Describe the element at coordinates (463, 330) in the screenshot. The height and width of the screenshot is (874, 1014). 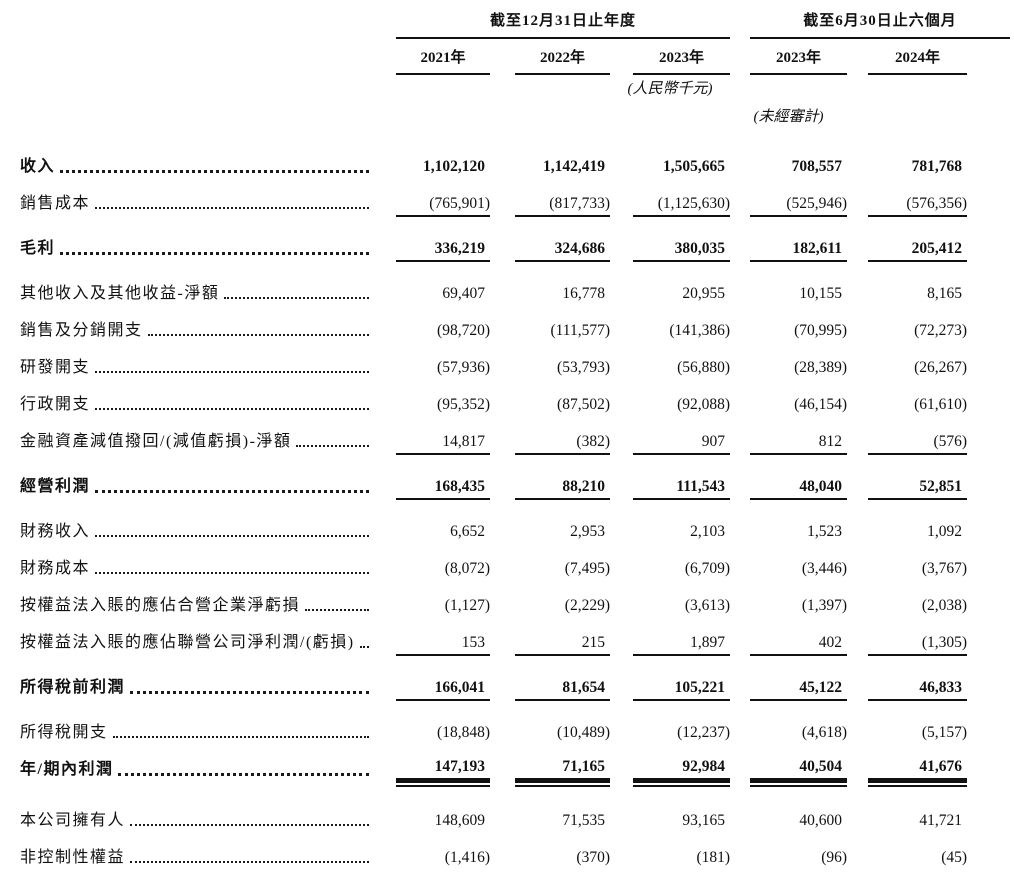
I see `value: (98,720)` at that location.